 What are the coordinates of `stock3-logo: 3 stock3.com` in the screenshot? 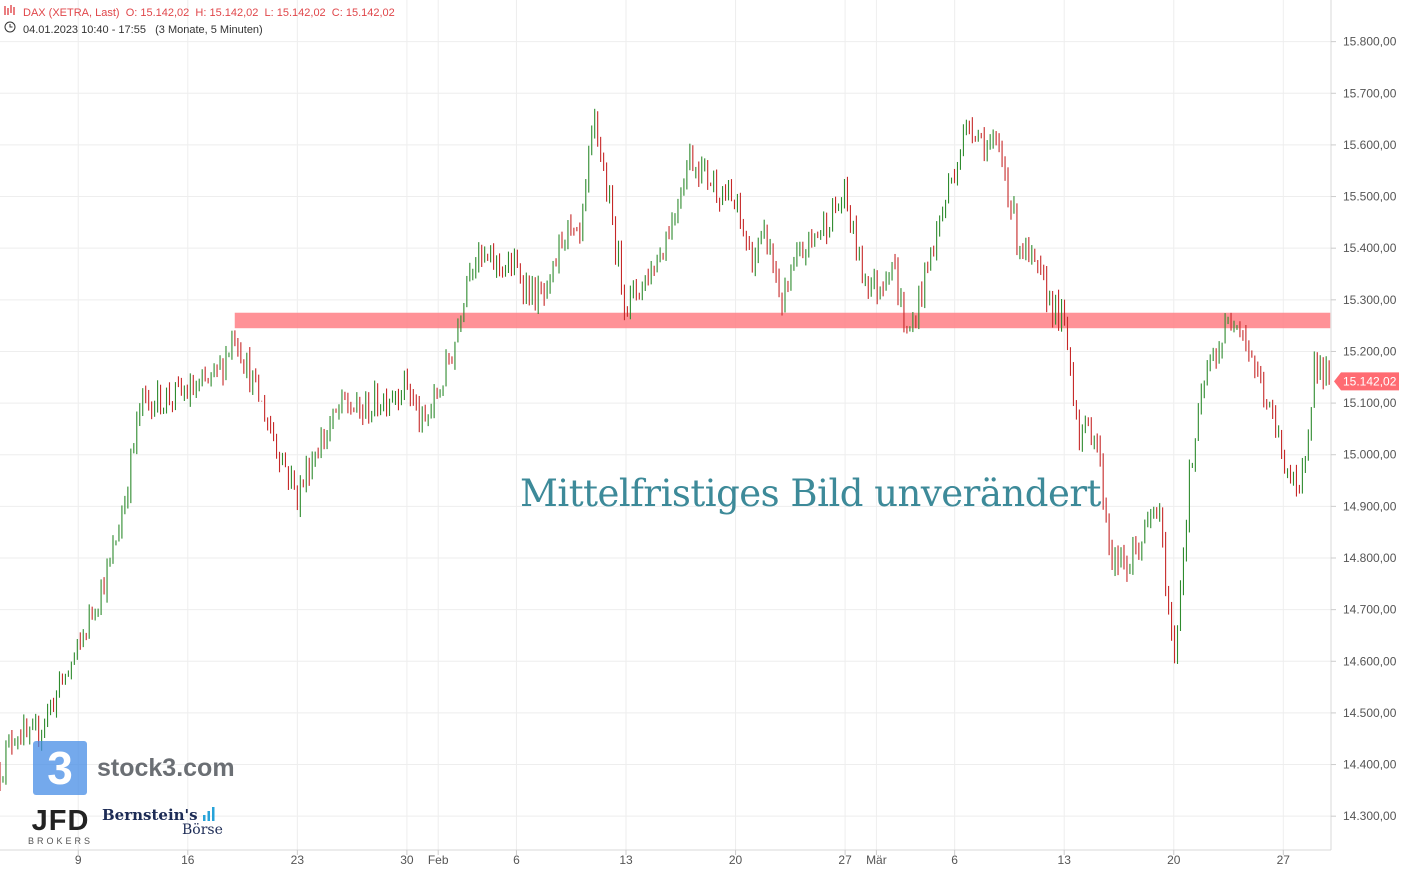 It's located at (134, 768).